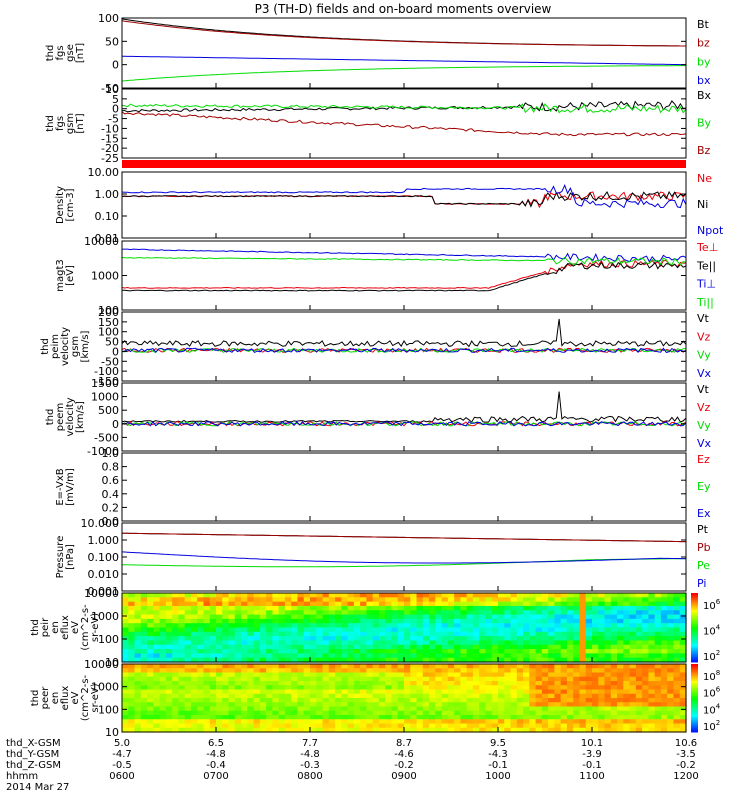  Describe the element at coordinates (70, 123) in the screenshot. I see `y-axis-label-line: gsm` at that location.